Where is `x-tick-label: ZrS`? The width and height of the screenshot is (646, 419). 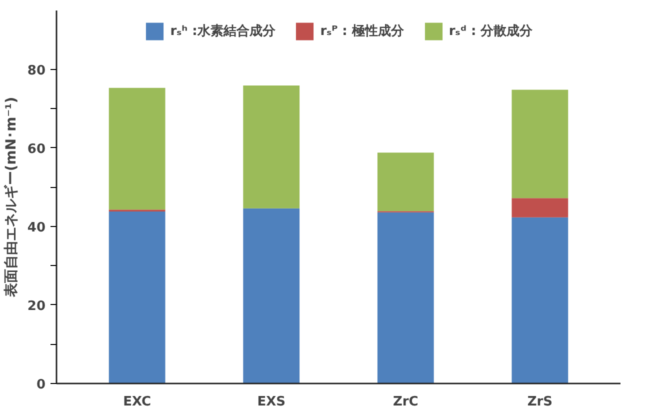 x-tick-label: ZrS is located at coordinates (540, 402).